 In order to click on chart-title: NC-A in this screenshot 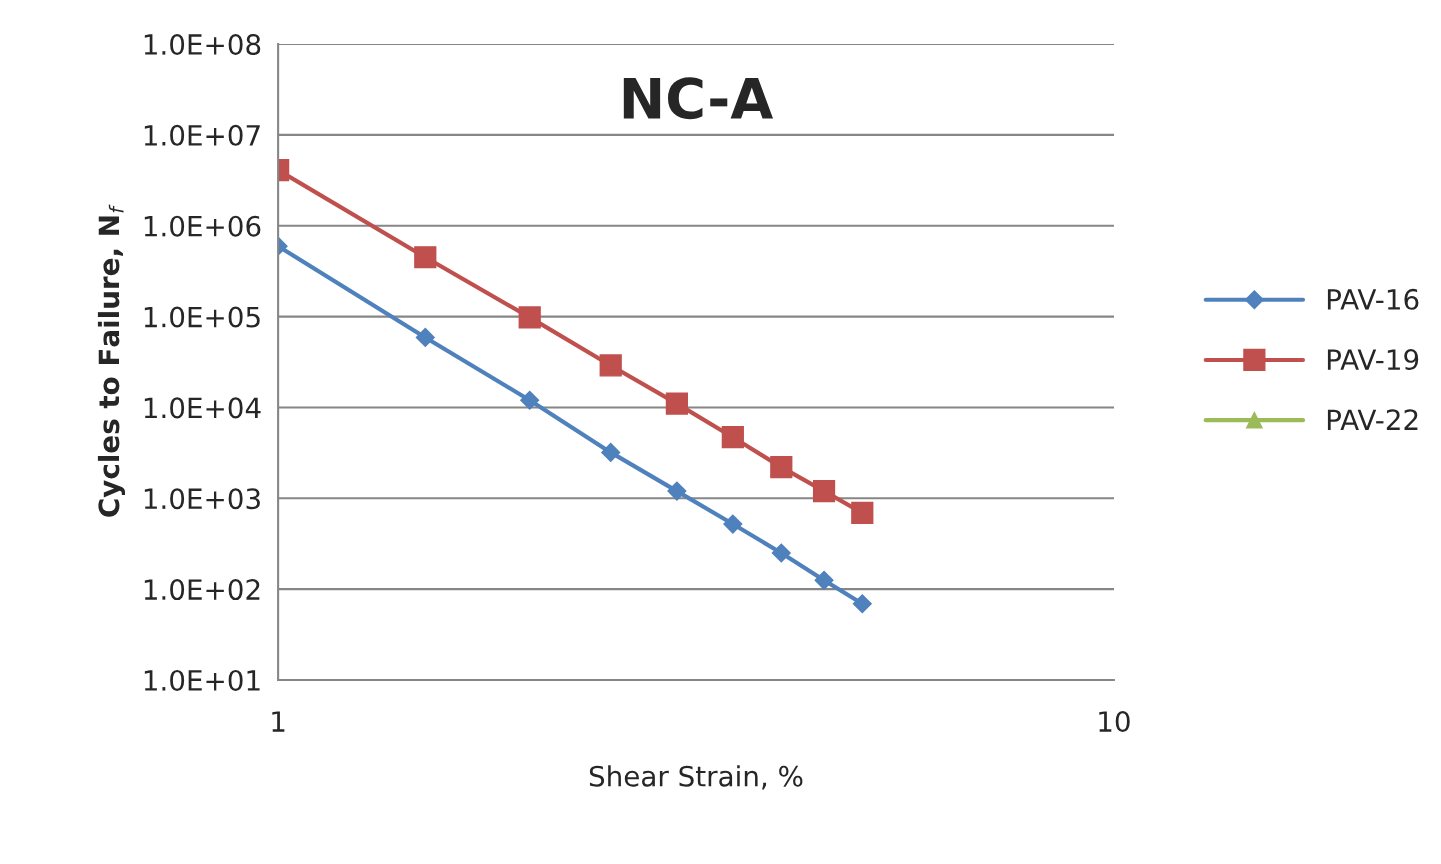, I will do `click(698, 98)`.